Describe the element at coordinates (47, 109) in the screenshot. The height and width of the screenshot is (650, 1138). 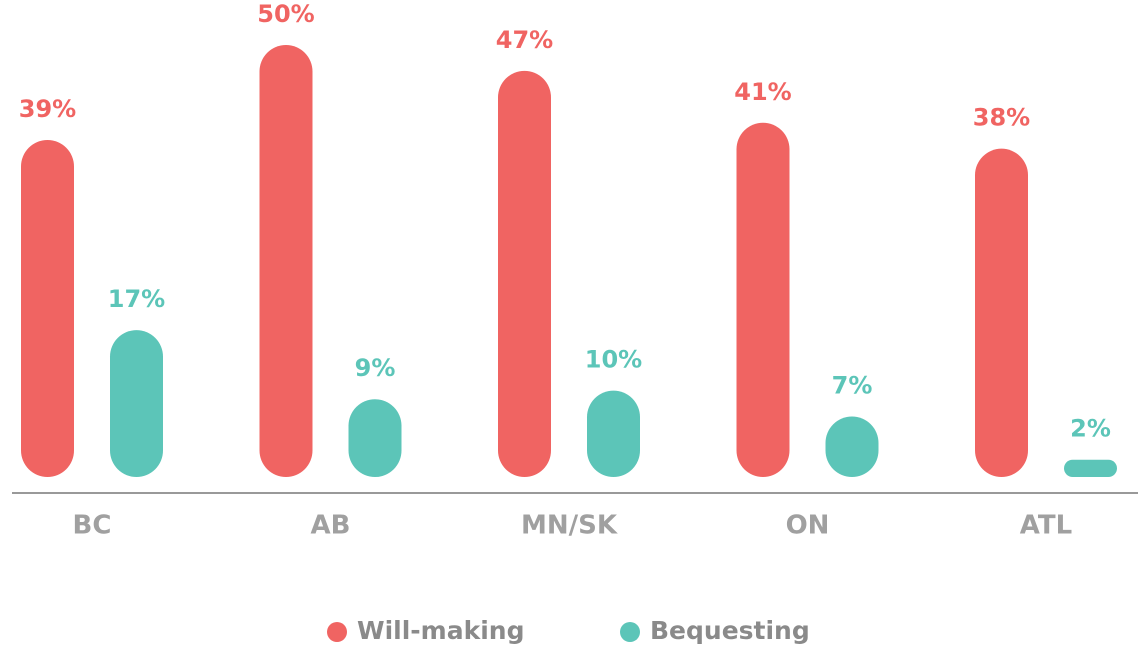
I see `data-label: 39%` at that location.